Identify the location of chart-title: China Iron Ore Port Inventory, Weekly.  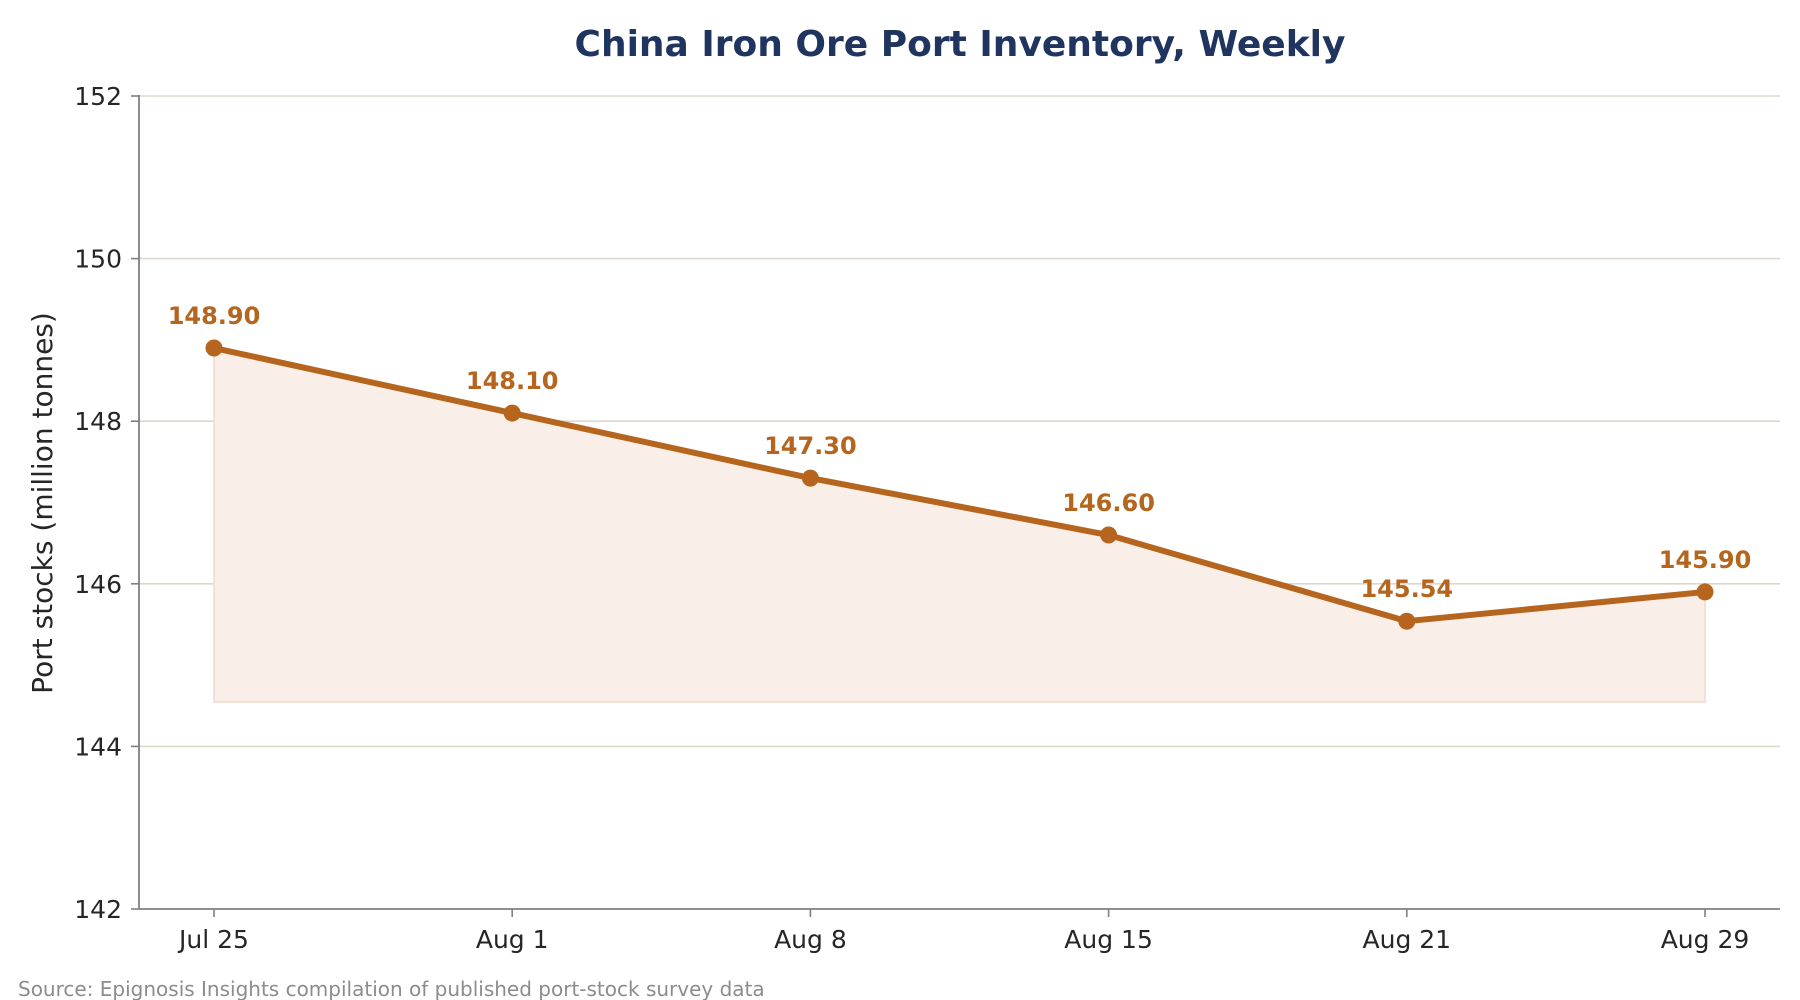
(960, 44).